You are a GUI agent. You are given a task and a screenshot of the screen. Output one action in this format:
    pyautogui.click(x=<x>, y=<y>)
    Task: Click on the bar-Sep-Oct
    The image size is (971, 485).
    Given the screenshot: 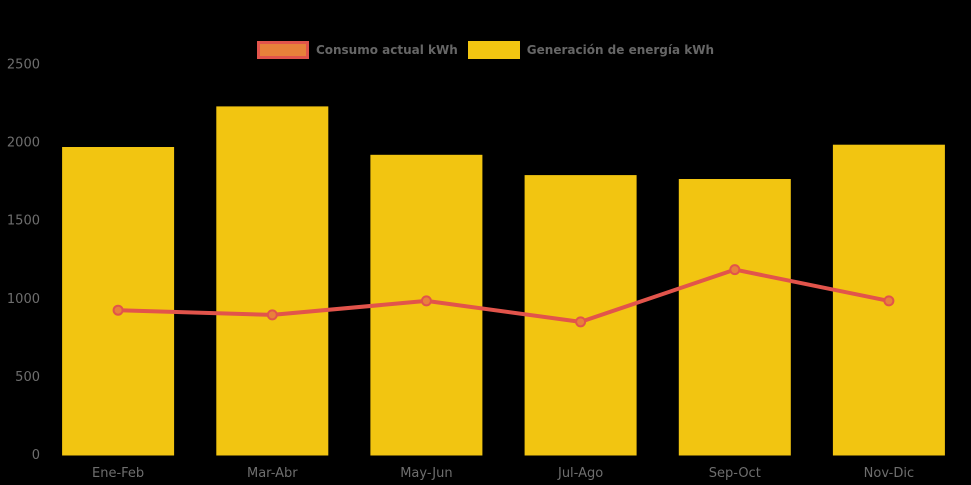 What is the action you would take?
    pyautogui.click(x=734, y=317)
    